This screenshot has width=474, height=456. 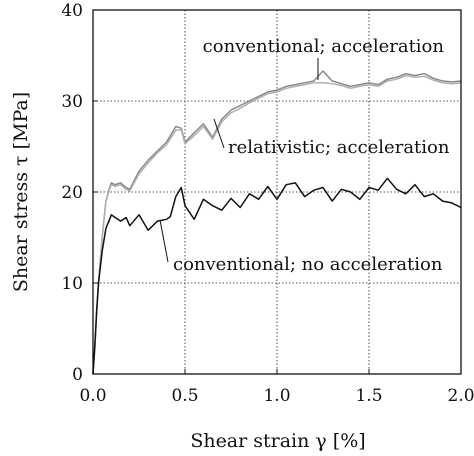 What do you see at coordinates (277, 441) in the screenshot?
I see `x-axis-label: Shear strain γ [%]` at bounding box center [277, 441].